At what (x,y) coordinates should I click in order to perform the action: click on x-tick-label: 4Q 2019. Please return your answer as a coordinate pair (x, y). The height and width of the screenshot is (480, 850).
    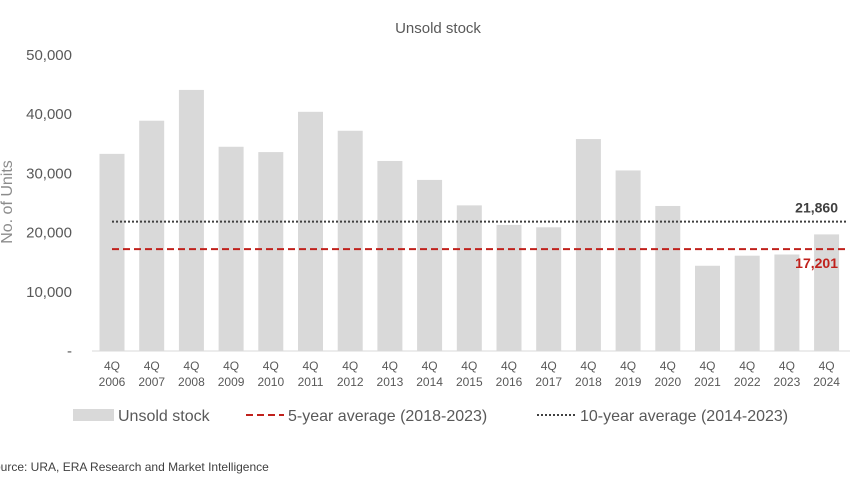
    Looking at the image, I should click on (628, 374).